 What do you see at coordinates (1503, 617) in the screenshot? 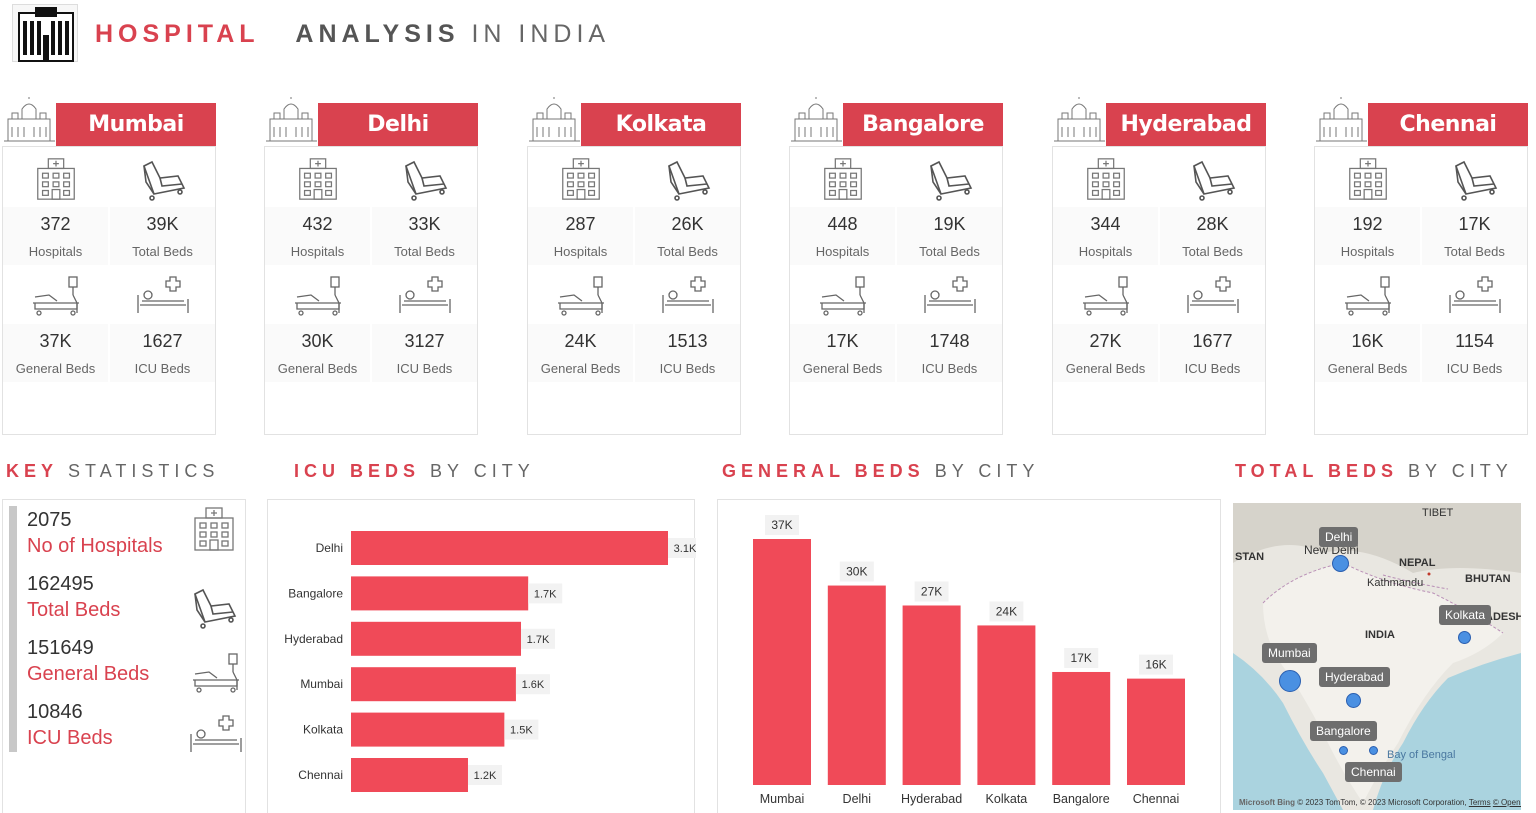
I see `map-label-adesh: ADESH` at bounding box center [1503, 617].